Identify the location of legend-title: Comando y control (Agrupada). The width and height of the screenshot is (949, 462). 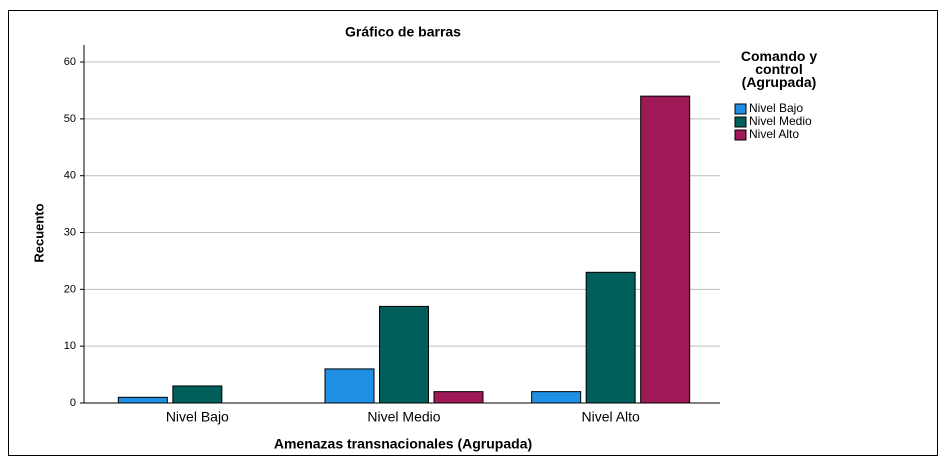
(779, 69).